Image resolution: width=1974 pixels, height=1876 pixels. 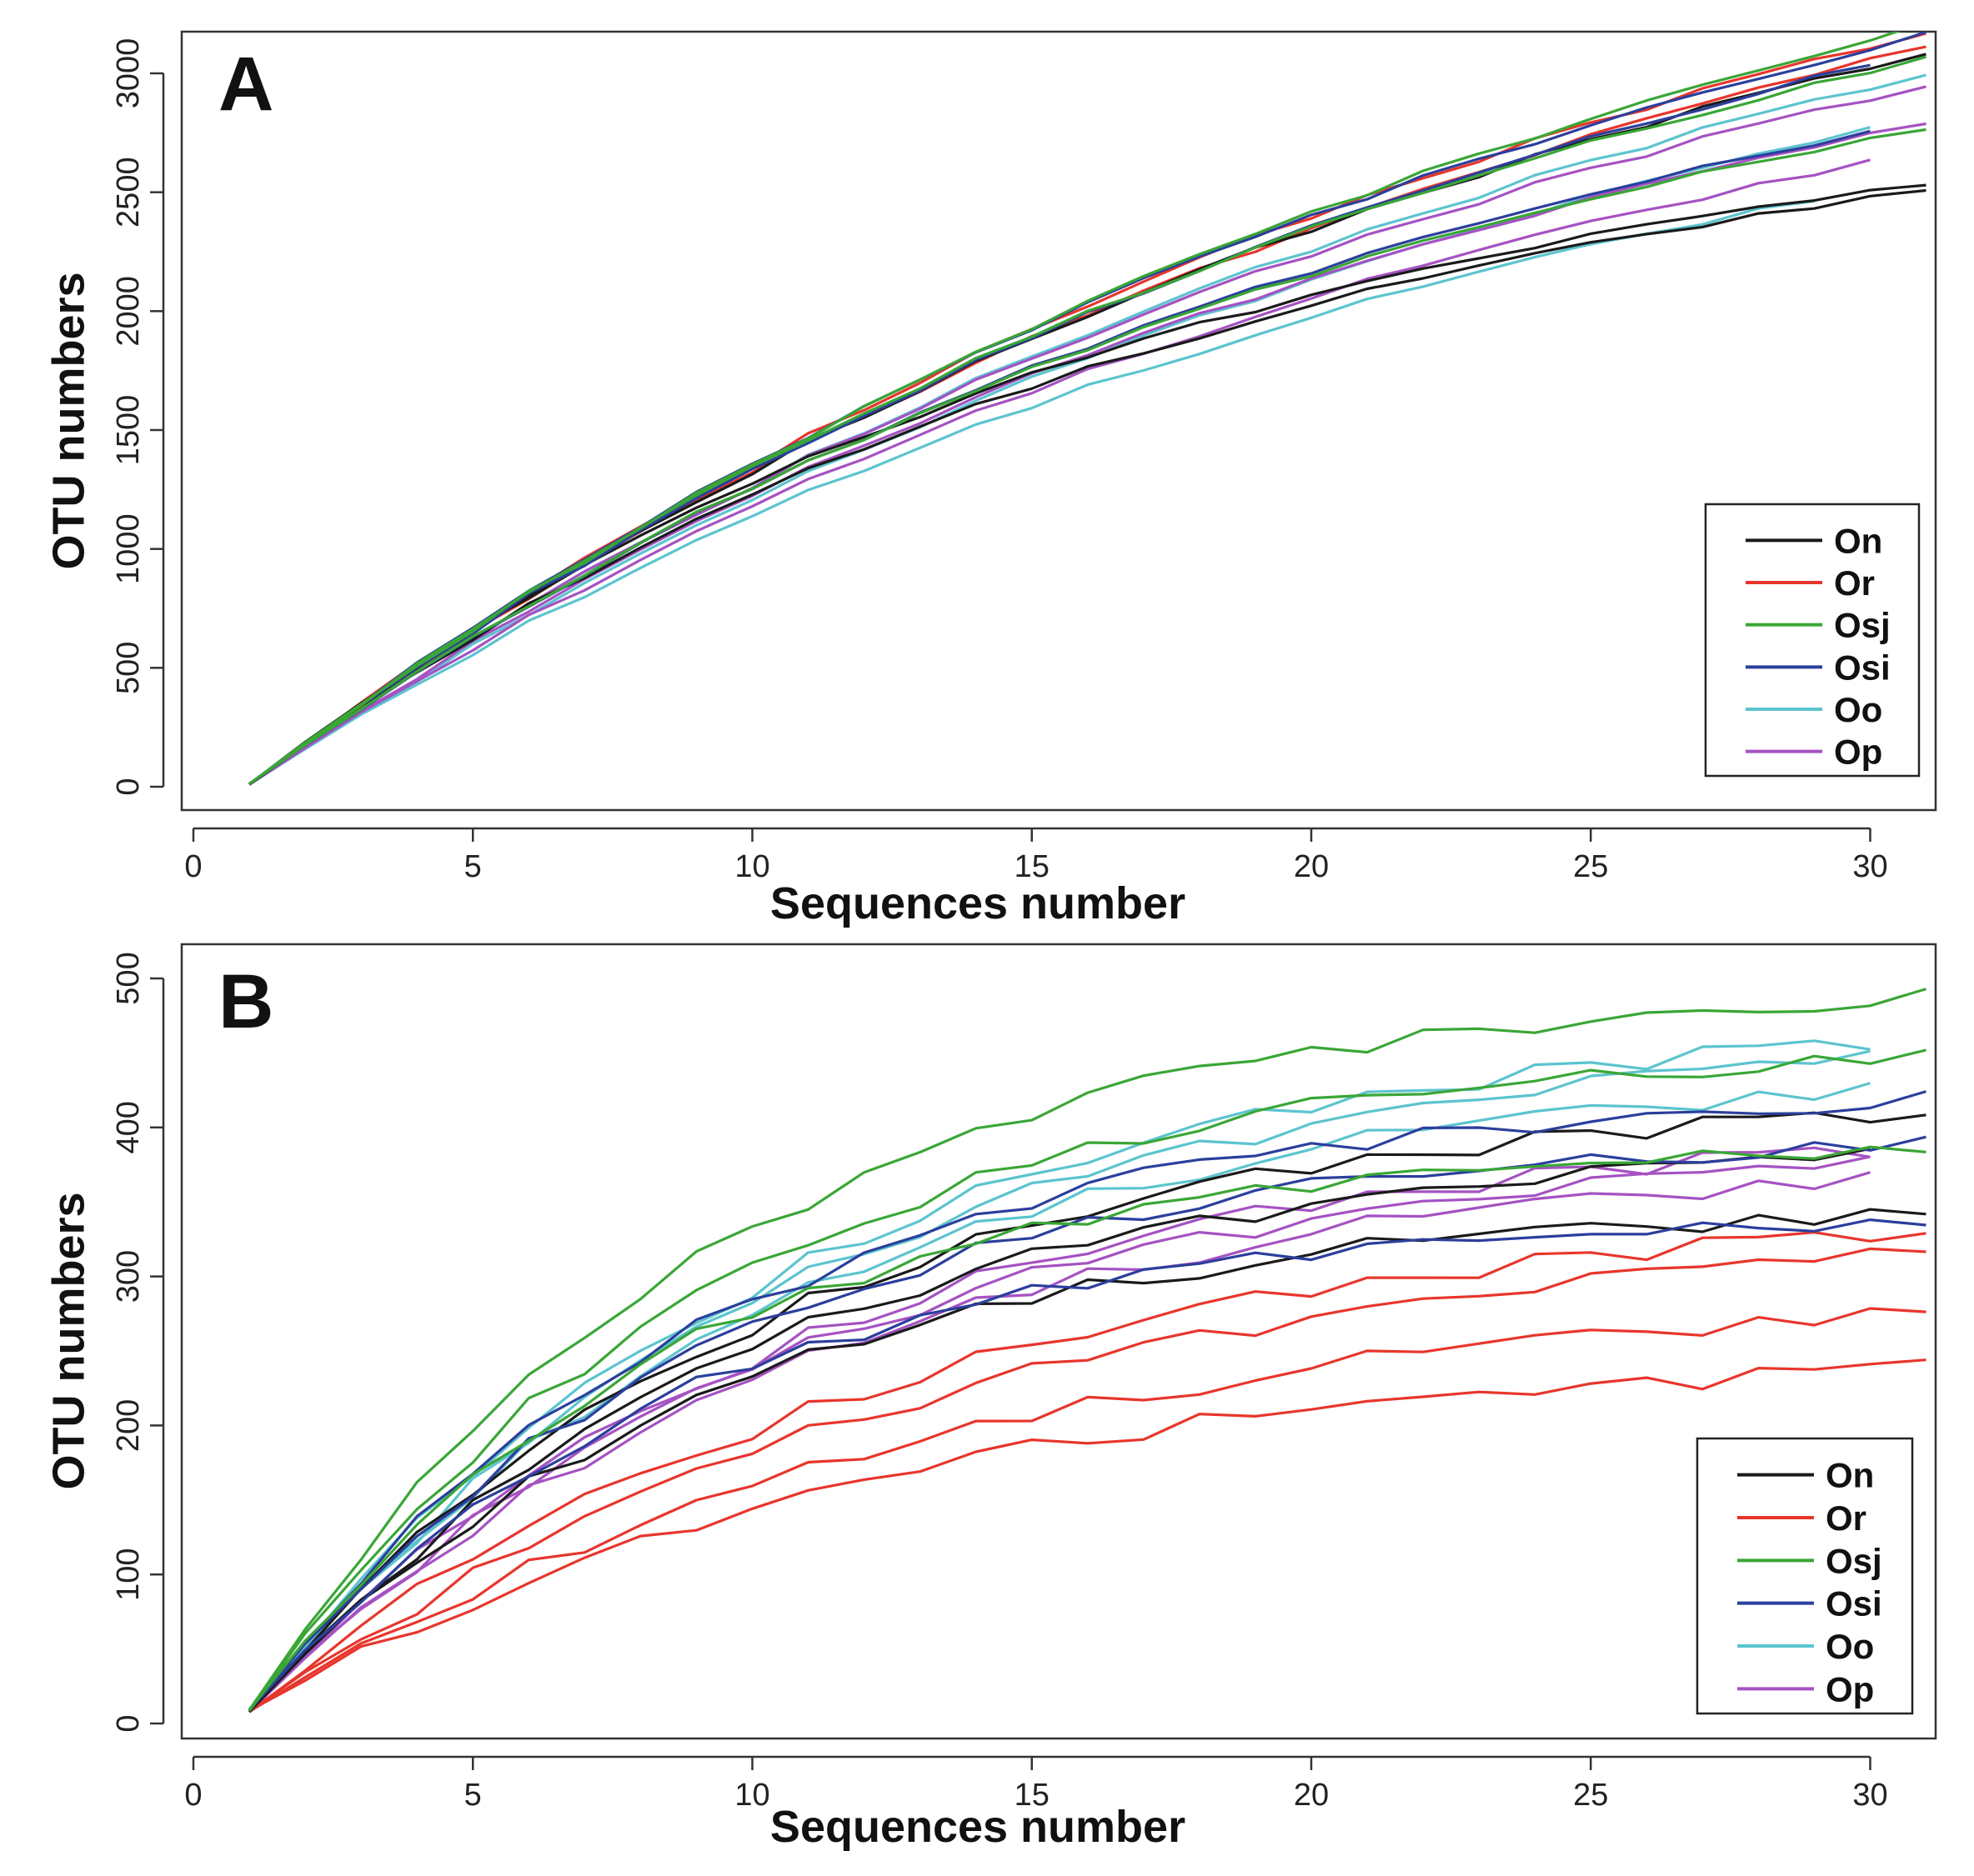 What do you see at coordinates (129, 1127) in the screenshot?
I see `y-tick-label: 400` at bounding box center [129, 1127].